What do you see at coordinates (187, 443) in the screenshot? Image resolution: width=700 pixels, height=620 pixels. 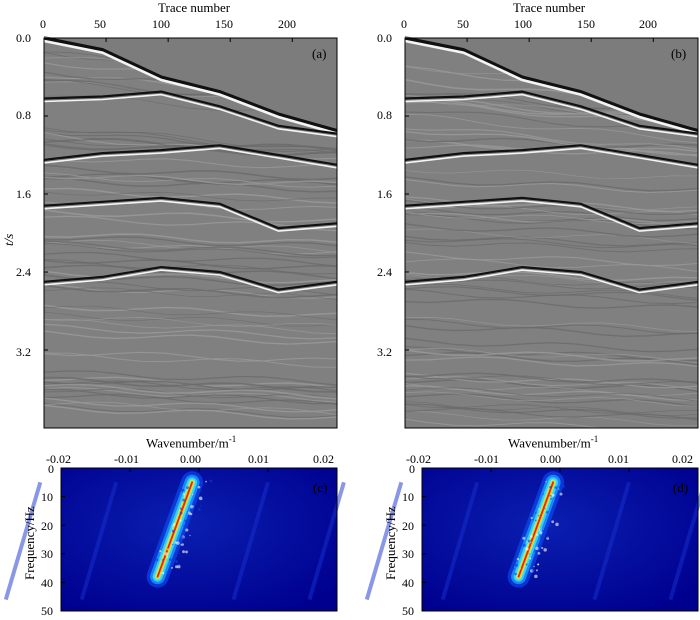 I see `panel-c-xlabel-text: Wavenumber/m` at bounding box center [187, 443].